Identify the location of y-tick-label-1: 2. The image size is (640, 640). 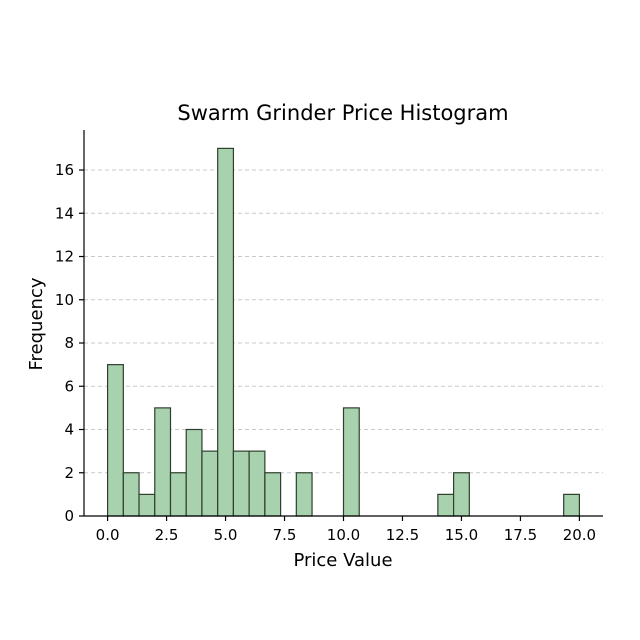
(69, 473).